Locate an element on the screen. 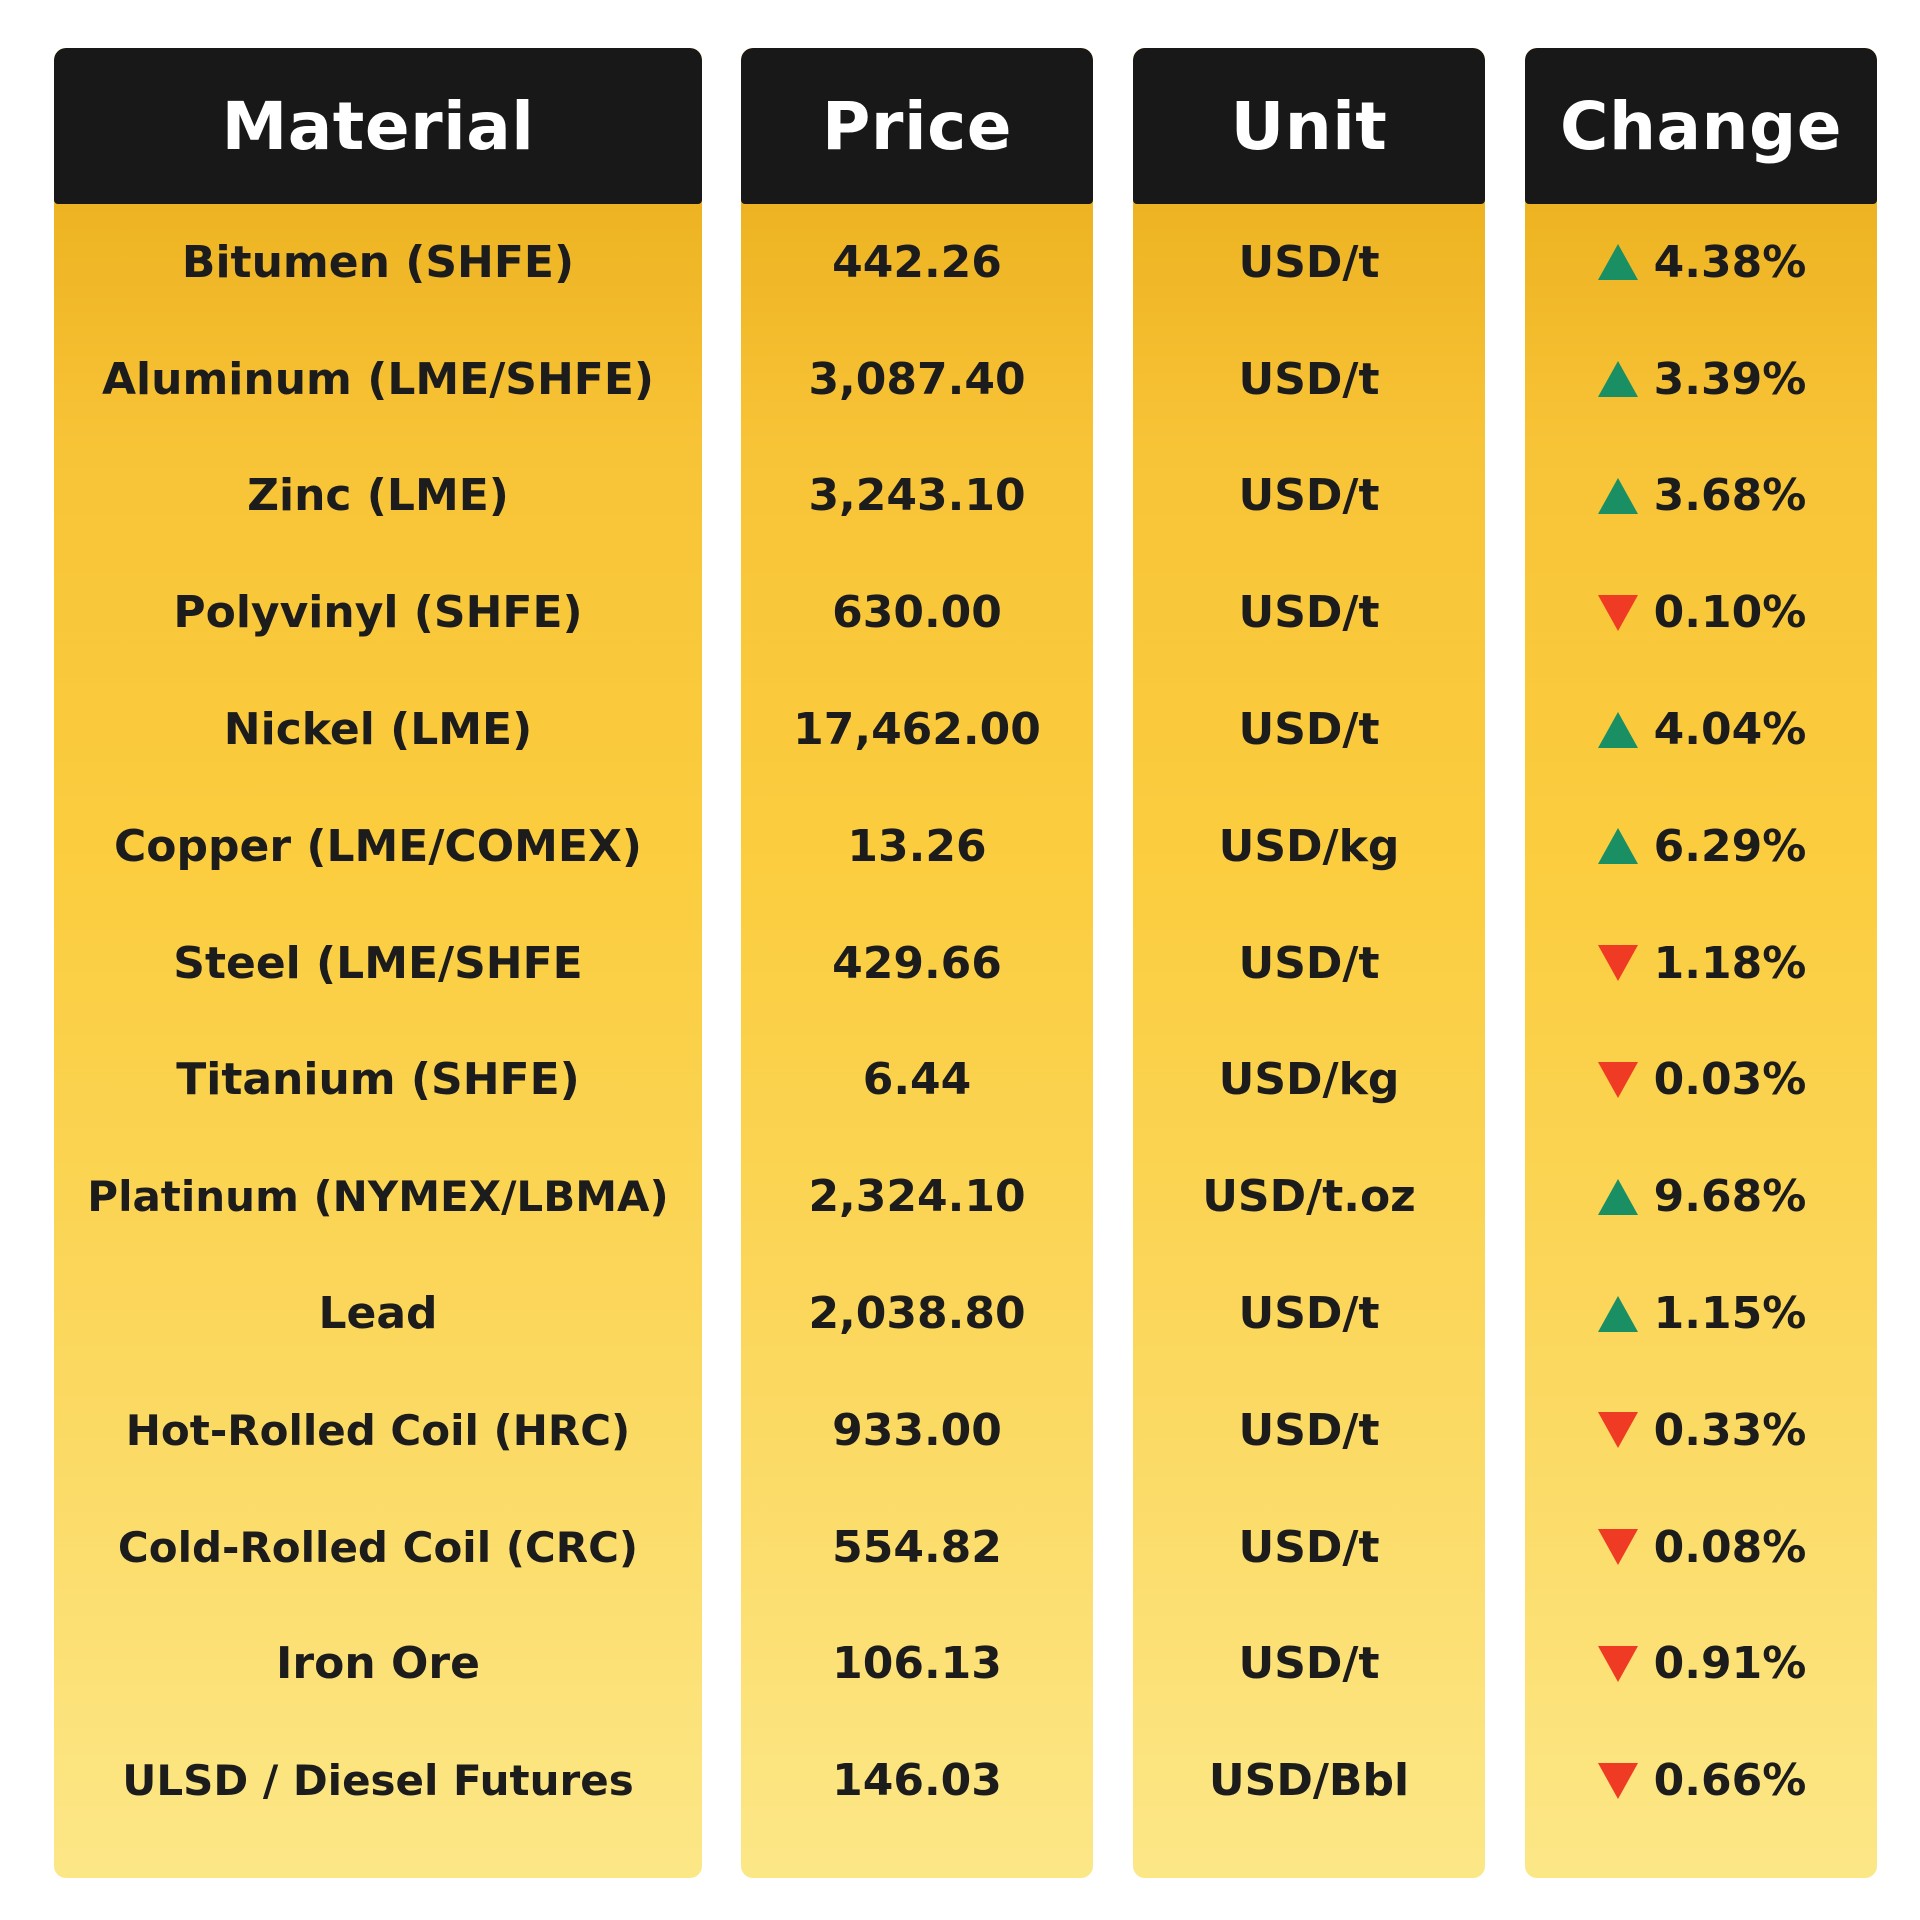 The image size is (1920, 1920). change-percent: 0.03% is located at coordinates (1730, 1080).